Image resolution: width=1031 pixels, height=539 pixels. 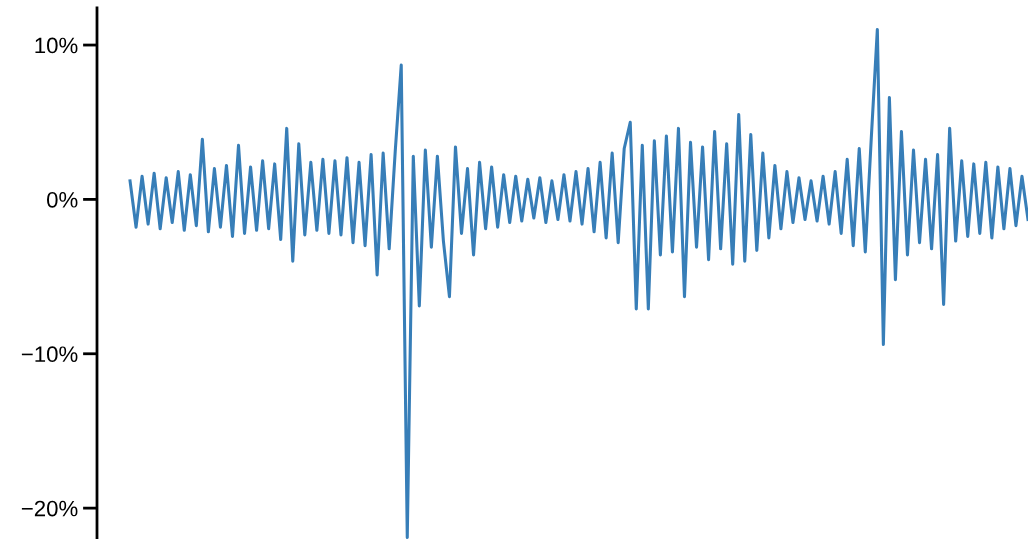 What do you see at coordinates (49, 508) in the screenshot?
I see `y-tick-label: −20%` at bounding box center [49, 508].